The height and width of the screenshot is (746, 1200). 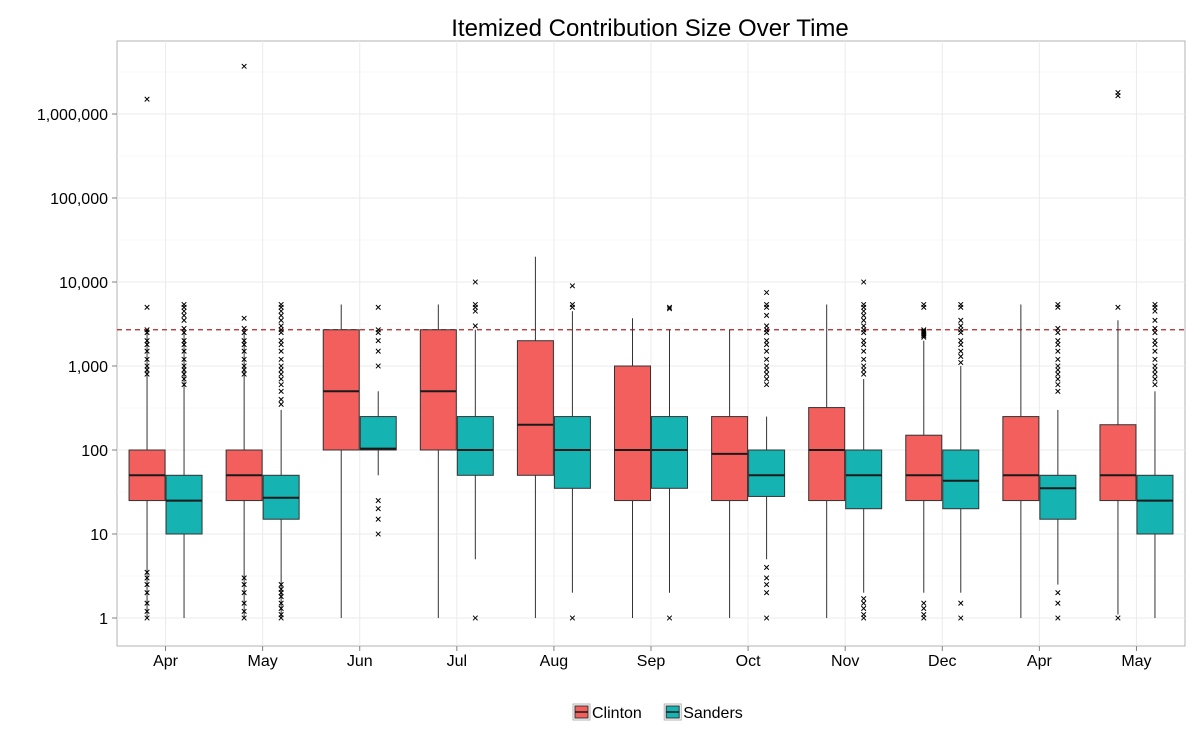 I want to click on box-sanders-oct, so click(x=767, y=455).